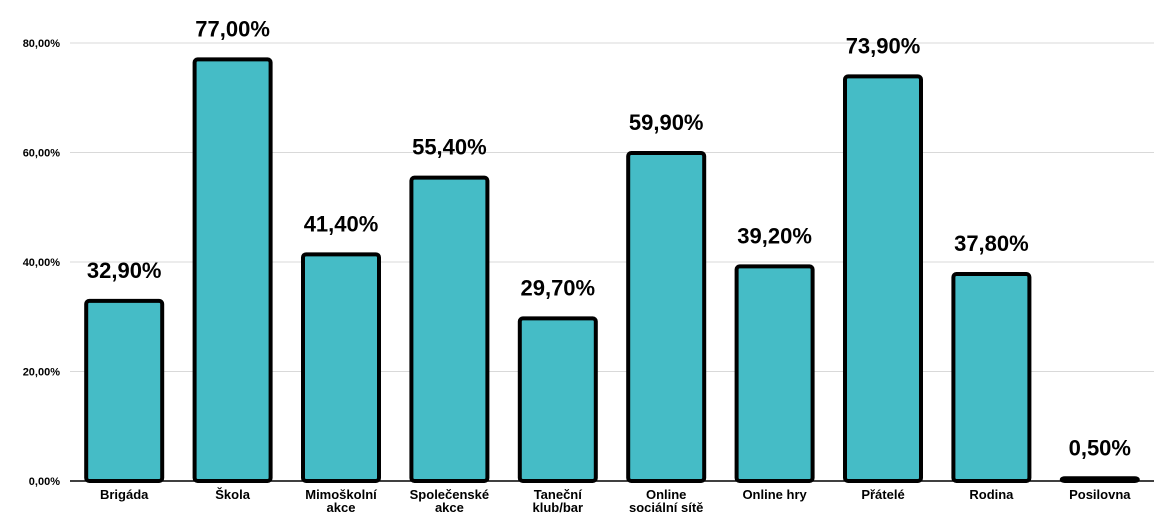 The height and width of the screenshot is (515, 1154). I want to click on data-label: 32,90%, so click(124, 270).